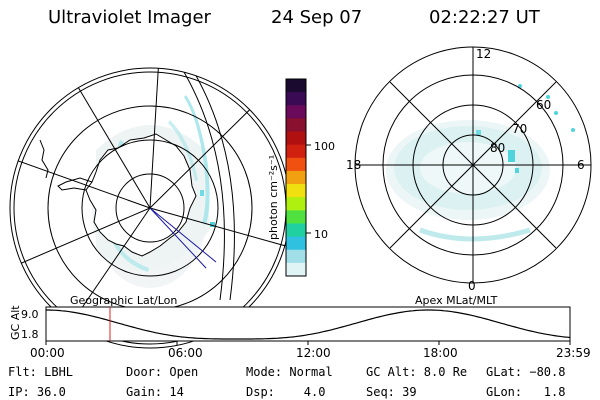 The image size is (600, 400). I want to click on mlt-label-0: 0, so click(472, 286).